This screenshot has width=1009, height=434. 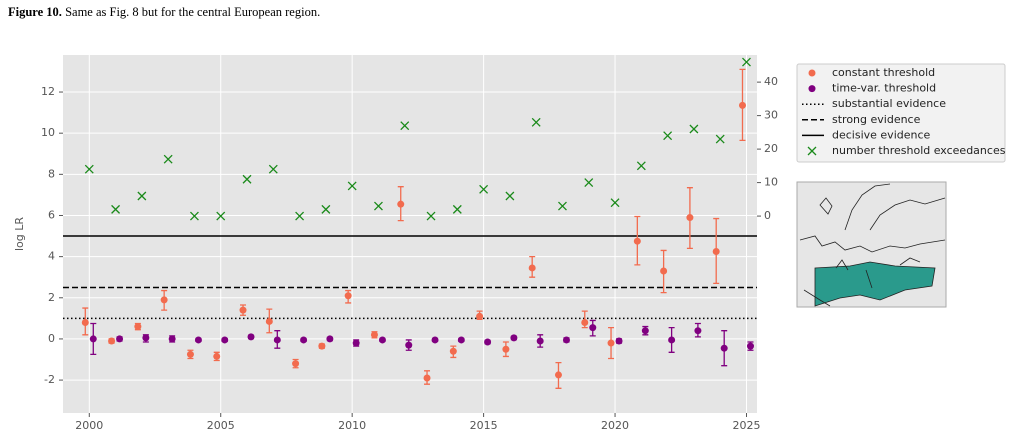 I want to click on x-tick-label: 2005, so click(x=221, y=425).